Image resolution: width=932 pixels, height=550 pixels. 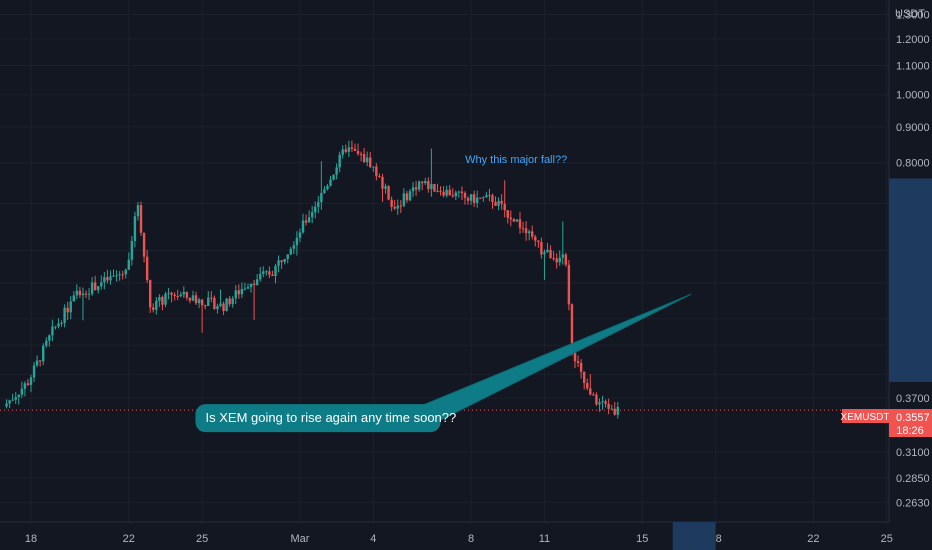 I want to click on symbol-tag: XEMUSDT, so click(x=865, y=417).